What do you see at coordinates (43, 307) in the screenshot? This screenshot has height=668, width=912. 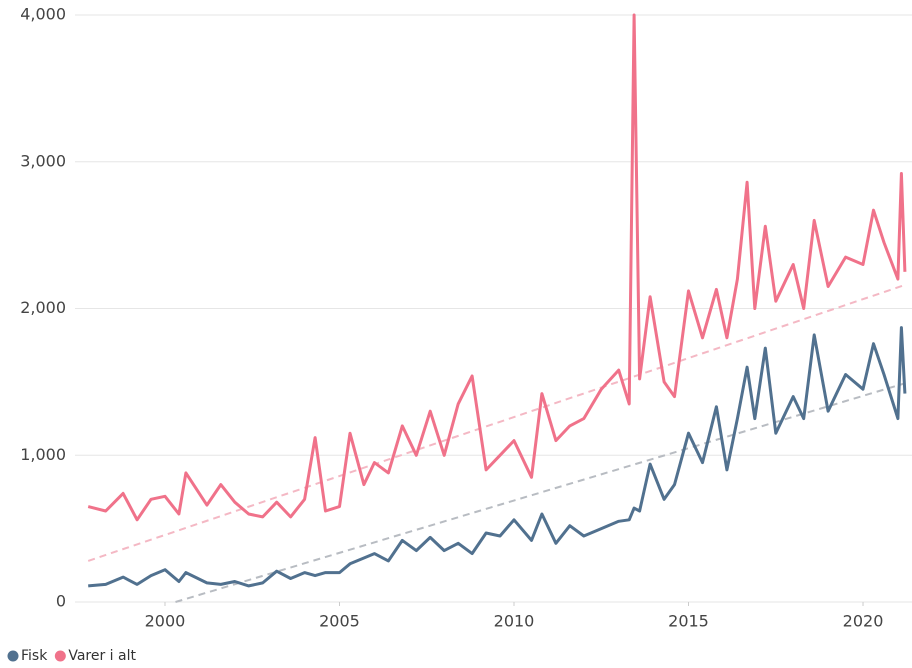 I see `y-tick-label: 2,000` at bounding box center [43, 307].